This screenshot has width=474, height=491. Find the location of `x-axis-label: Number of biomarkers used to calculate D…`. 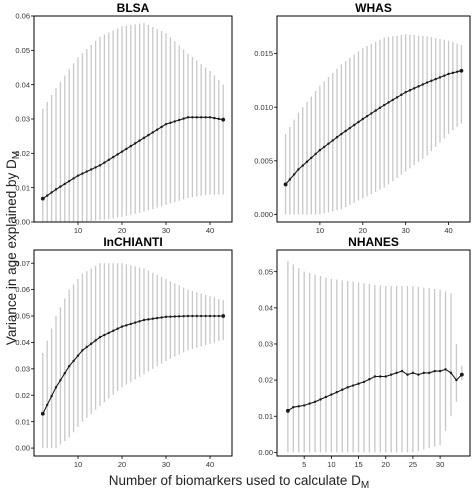

x-axis-label: Number of biomarkers used to calculate D… is located at coordinates (239, 482).